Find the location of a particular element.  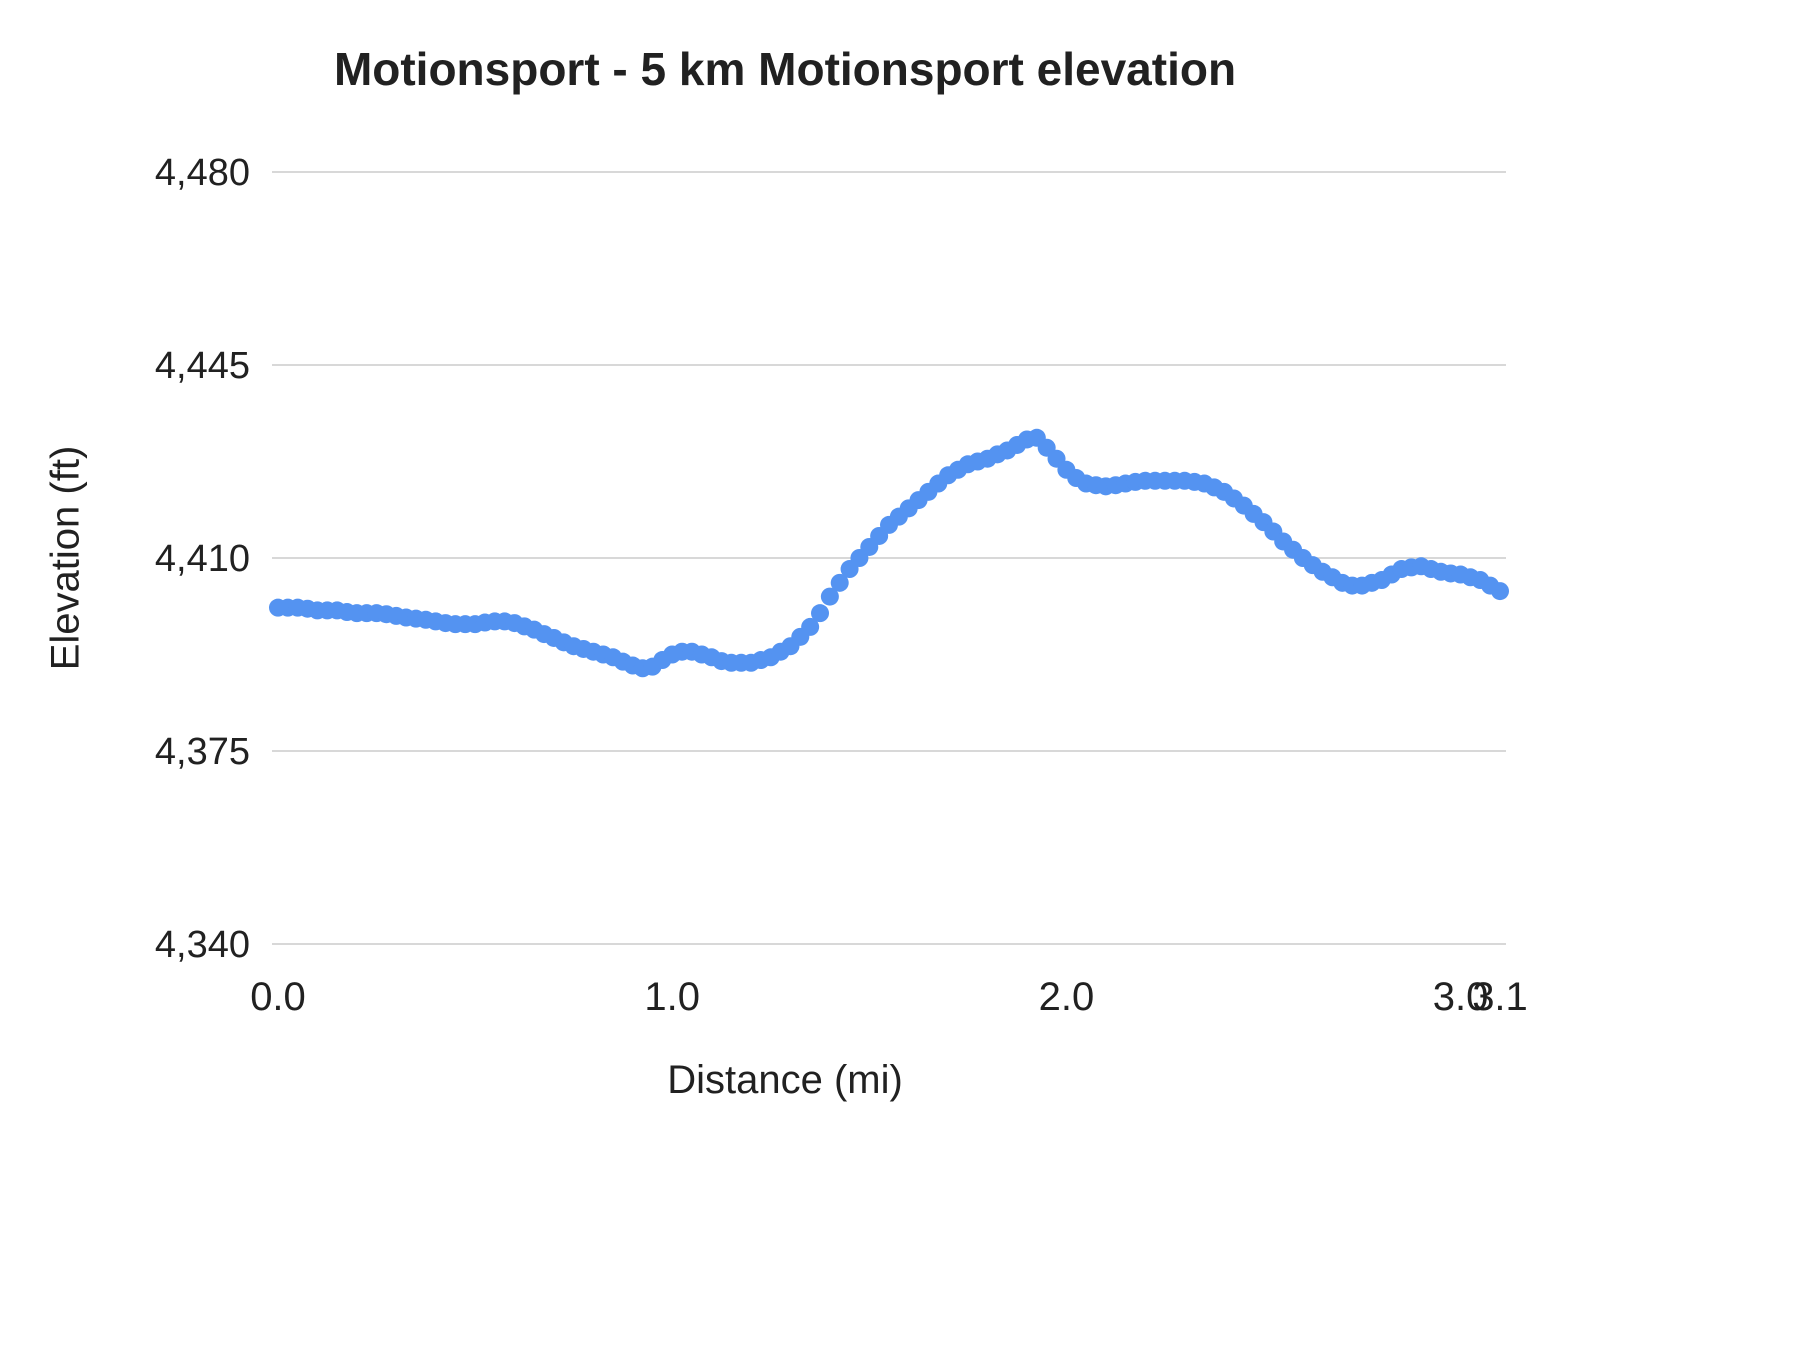

x-axis-title: Distance (mi) is located at coordinates (785, 1080).